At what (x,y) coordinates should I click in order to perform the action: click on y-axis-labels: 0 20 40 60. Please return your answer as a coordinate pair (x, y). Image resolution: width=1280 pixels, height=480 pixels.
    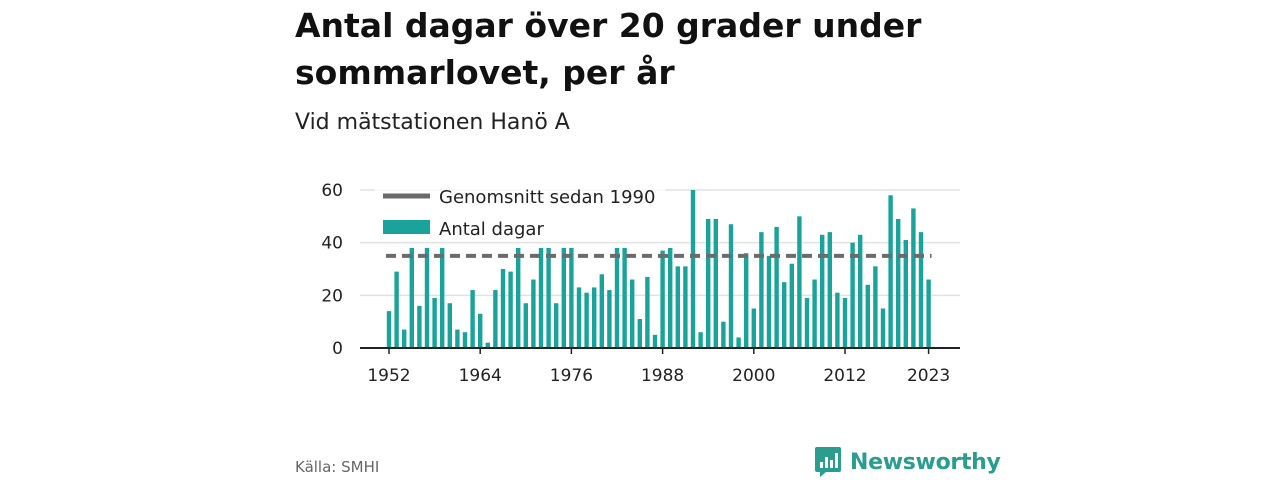
    Looking at the image, I should click on (332, 270).